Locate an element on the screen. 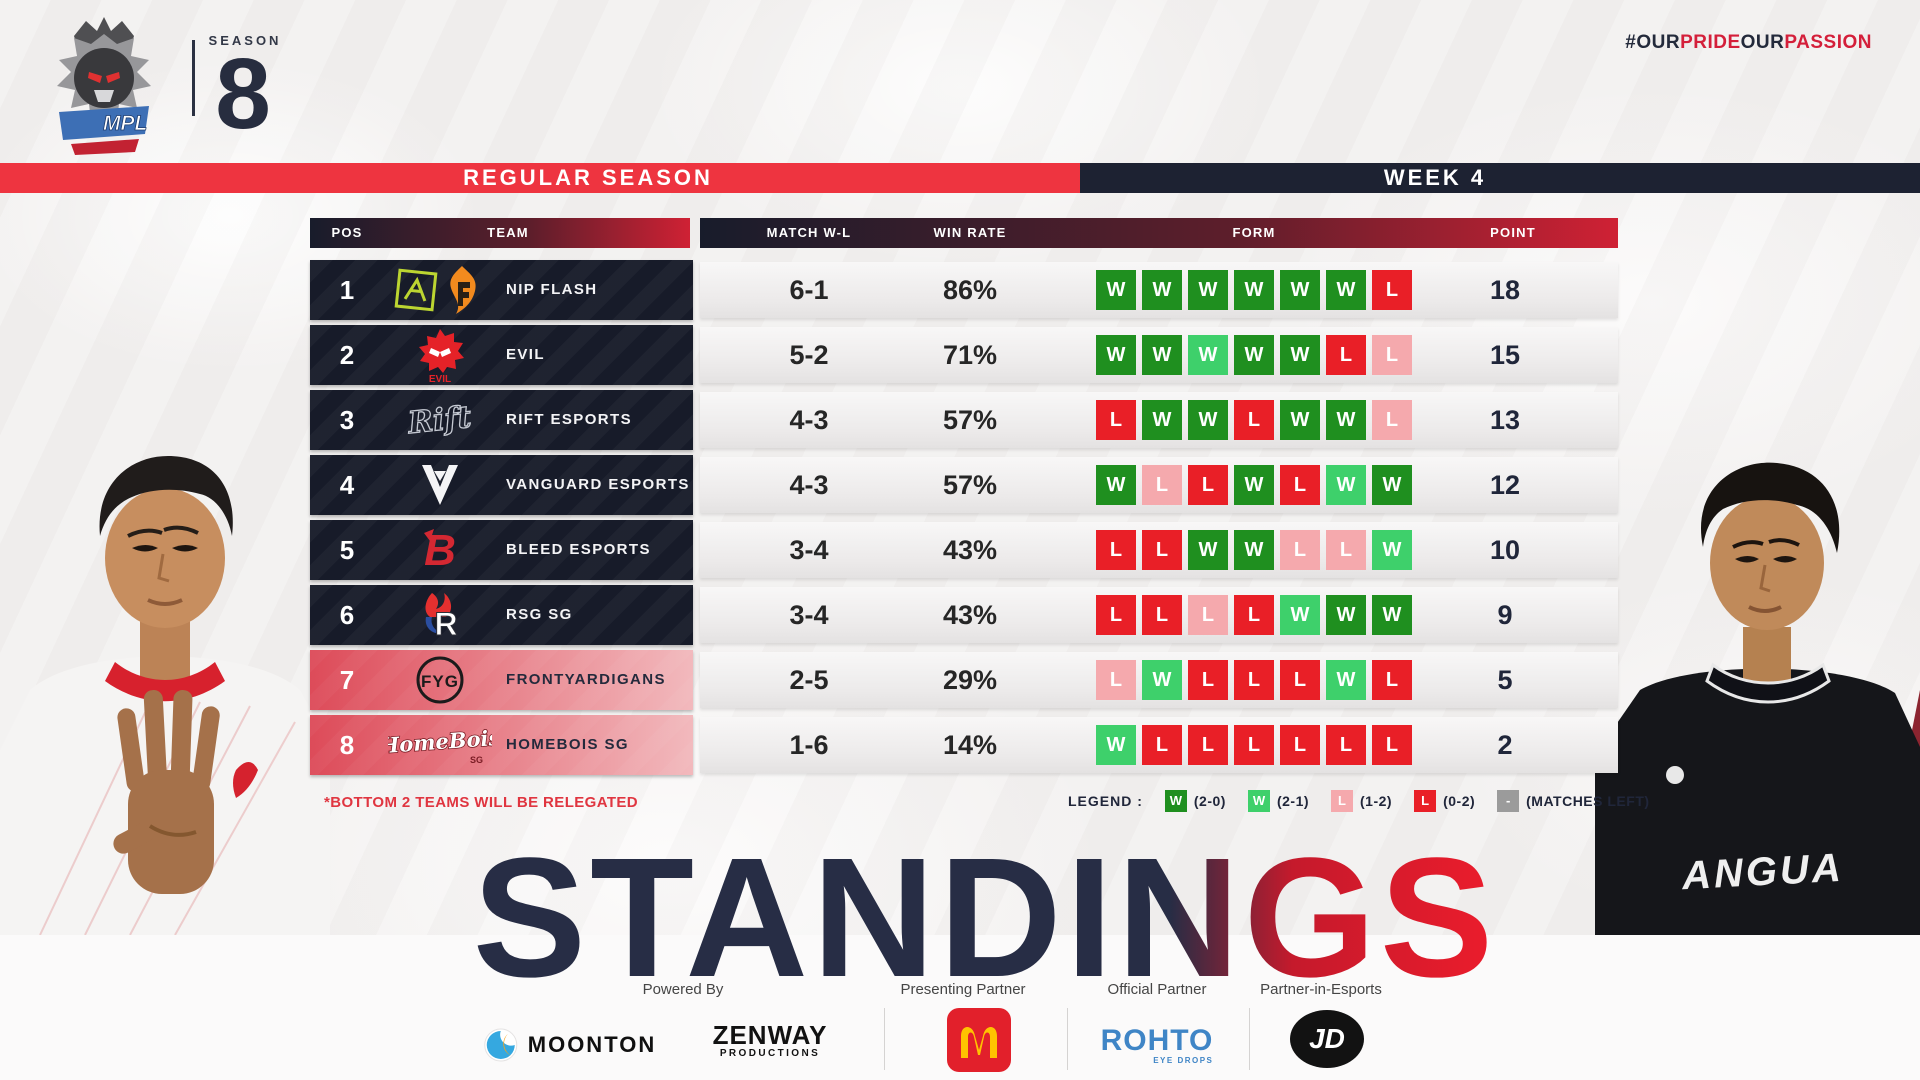 This screenshot has width=1920, height=1080. row-pos: 2 is located at coordinates (347, 355).